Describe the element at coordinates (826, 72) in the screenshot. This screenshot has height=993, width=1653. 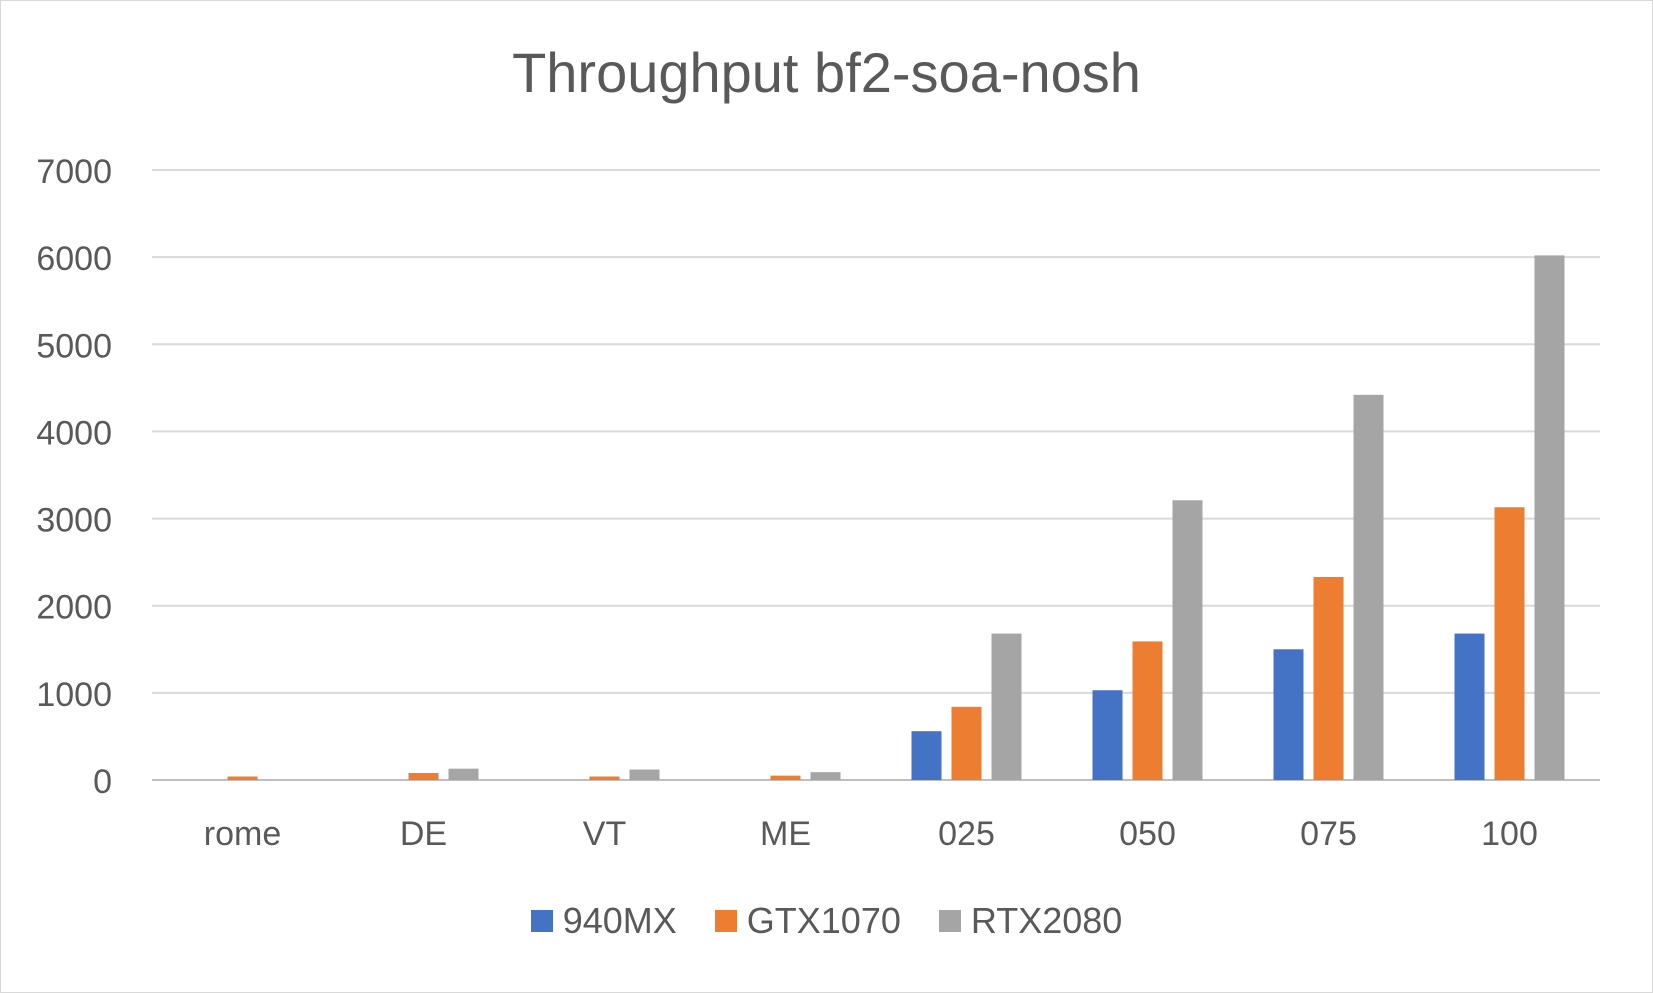
I see `chart-title: Throughput bf2-soa-nosh` at that location.